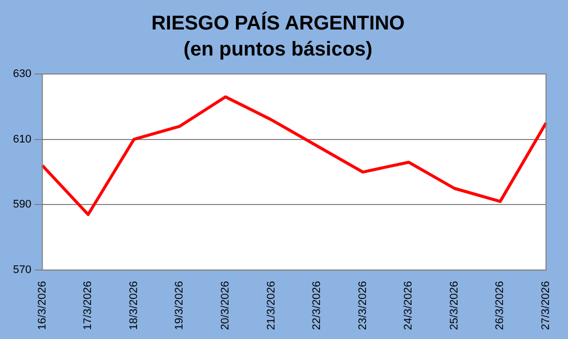 The width and height of the screenshot is (568, 339). Describe the element at coordinates (42, 305) in the screenshot. I see `x-tick-label: 16/3/2026` at that location.